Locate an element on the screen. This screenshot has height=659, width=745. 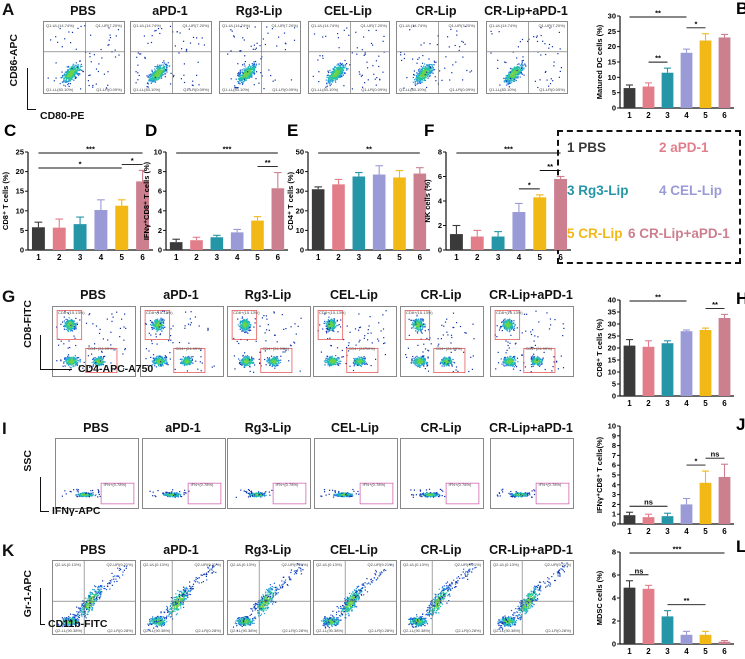
significance-label: ns is located at coordinates (648, 502).